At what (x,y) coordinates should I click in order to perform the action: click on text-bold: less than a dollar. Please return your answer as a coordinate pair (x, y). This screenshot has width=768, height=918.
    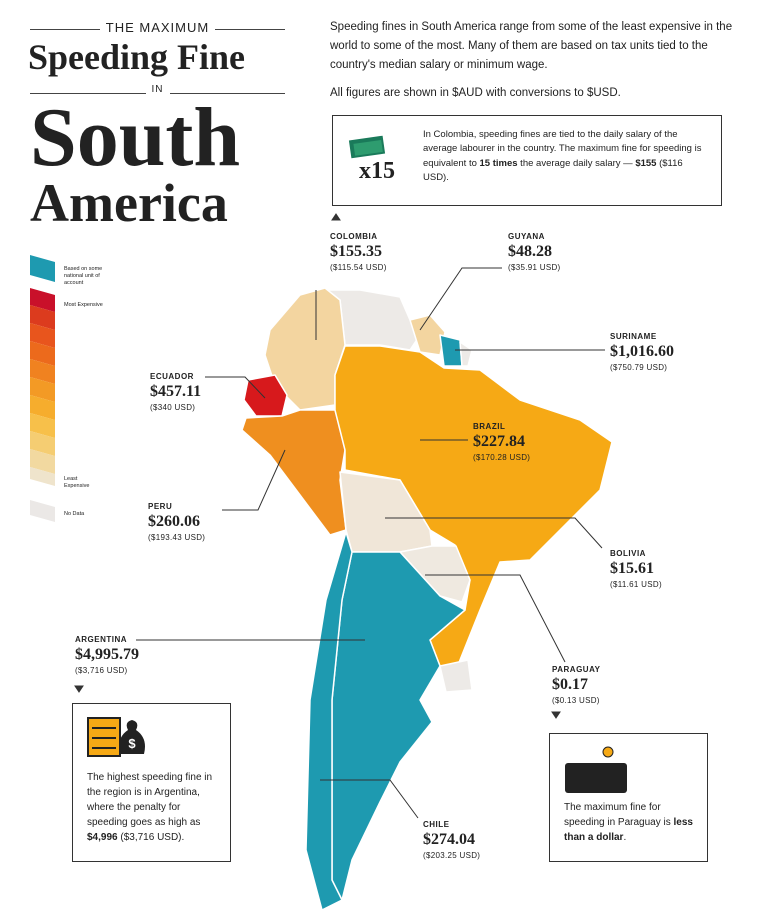
    Looking at the image, I should click on (628, 830).